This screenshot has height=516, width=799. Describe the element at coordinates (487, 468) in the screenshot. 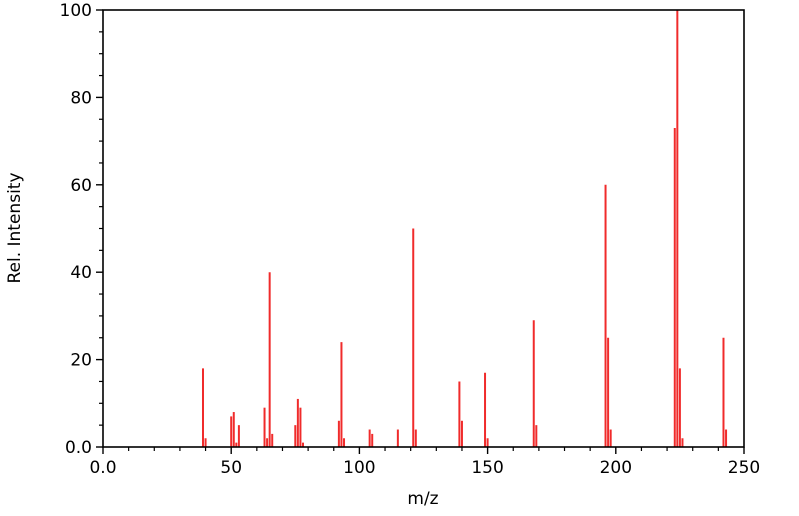

I see `x-tick-label: 150` at that location.